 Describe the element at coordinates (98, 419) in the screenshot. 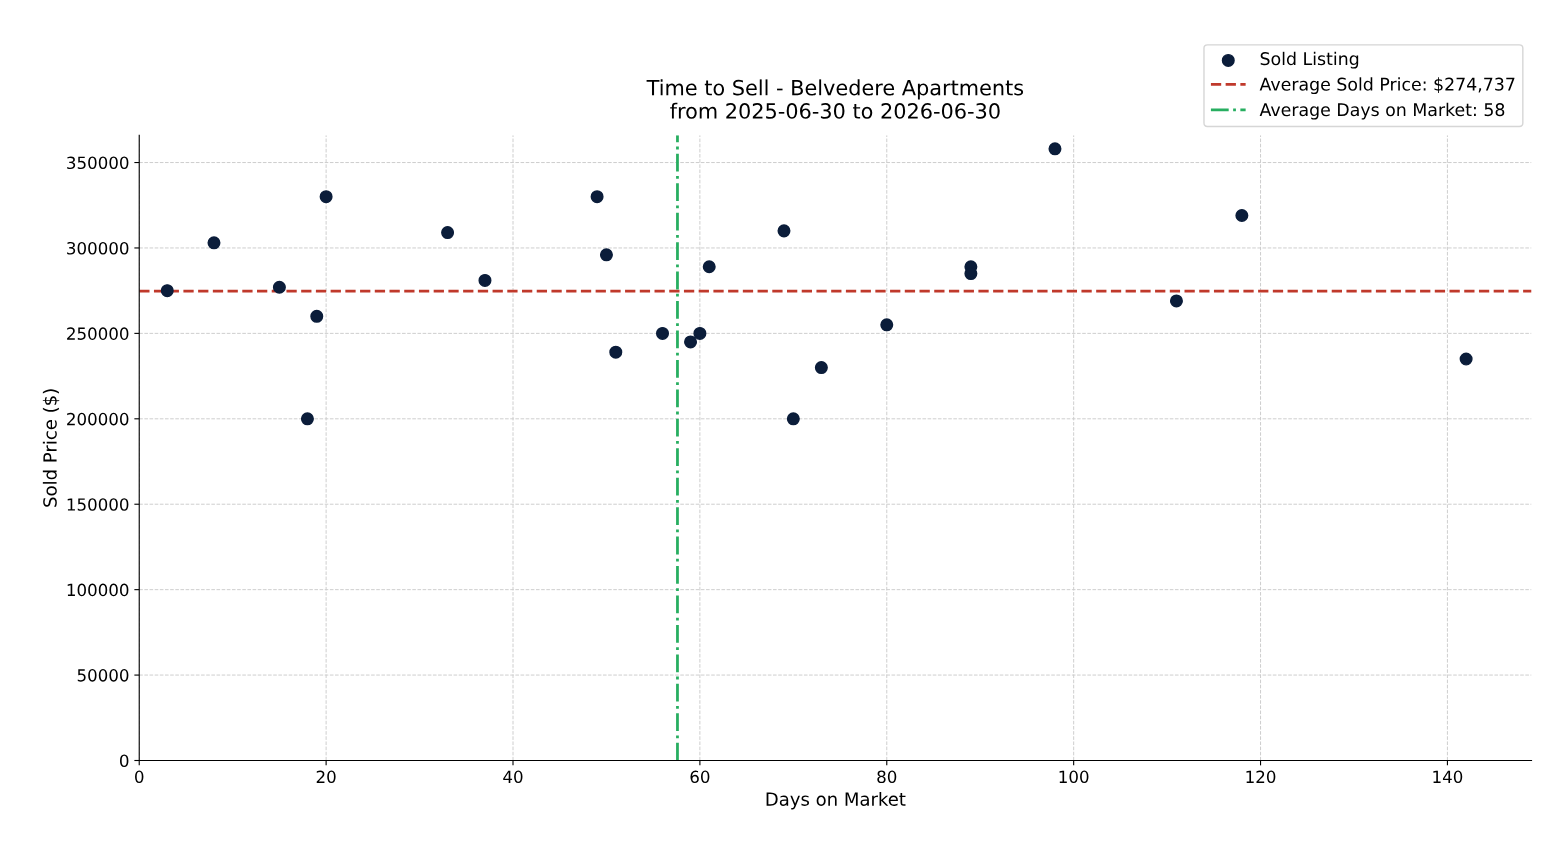

I see `y-tick-label: 200000` at that location.